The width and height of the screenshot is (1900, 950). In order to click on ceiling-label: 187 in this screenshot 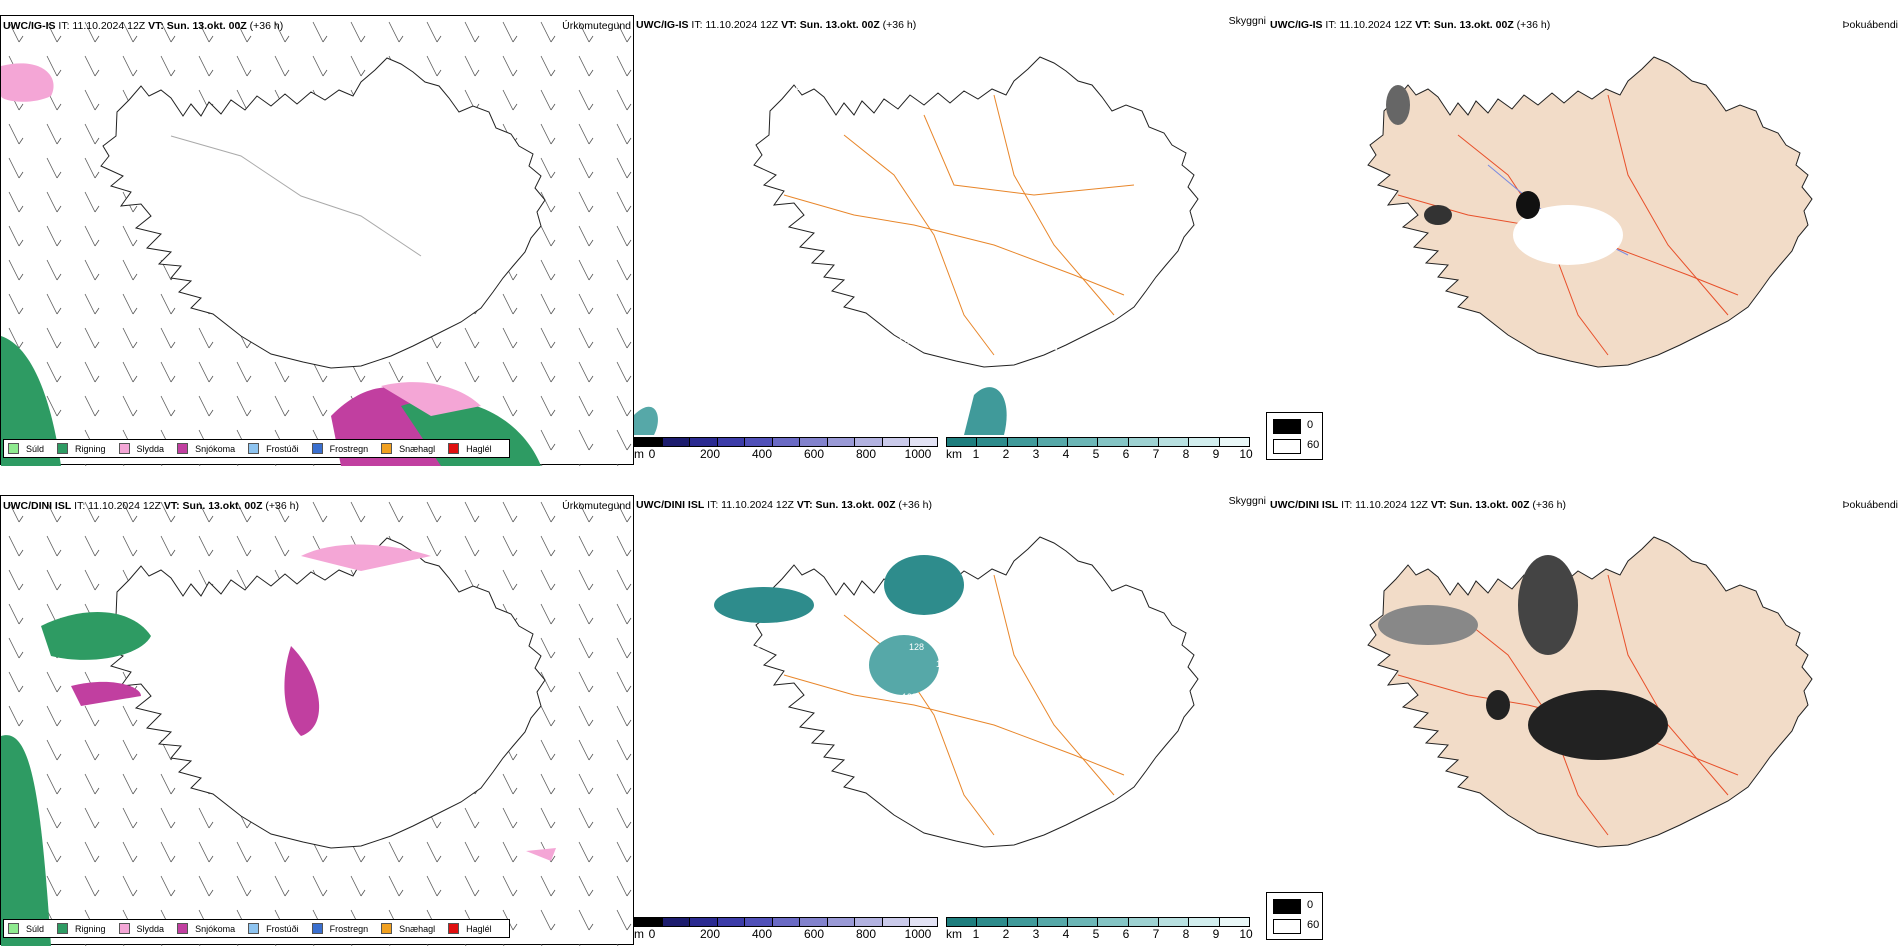, I will do `click(731, 587)`.